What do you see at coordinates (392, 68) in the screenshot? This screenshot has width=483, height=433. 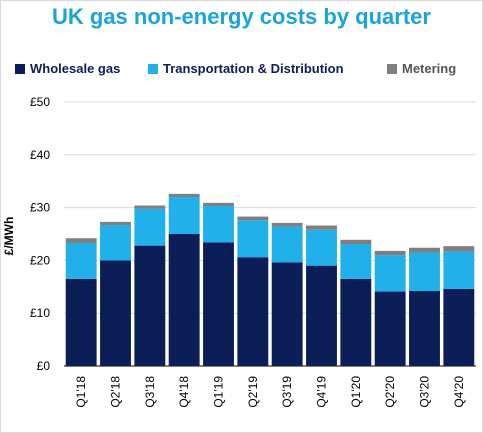 I see `legend-swatch-metering` at bounding box center [392, 68].